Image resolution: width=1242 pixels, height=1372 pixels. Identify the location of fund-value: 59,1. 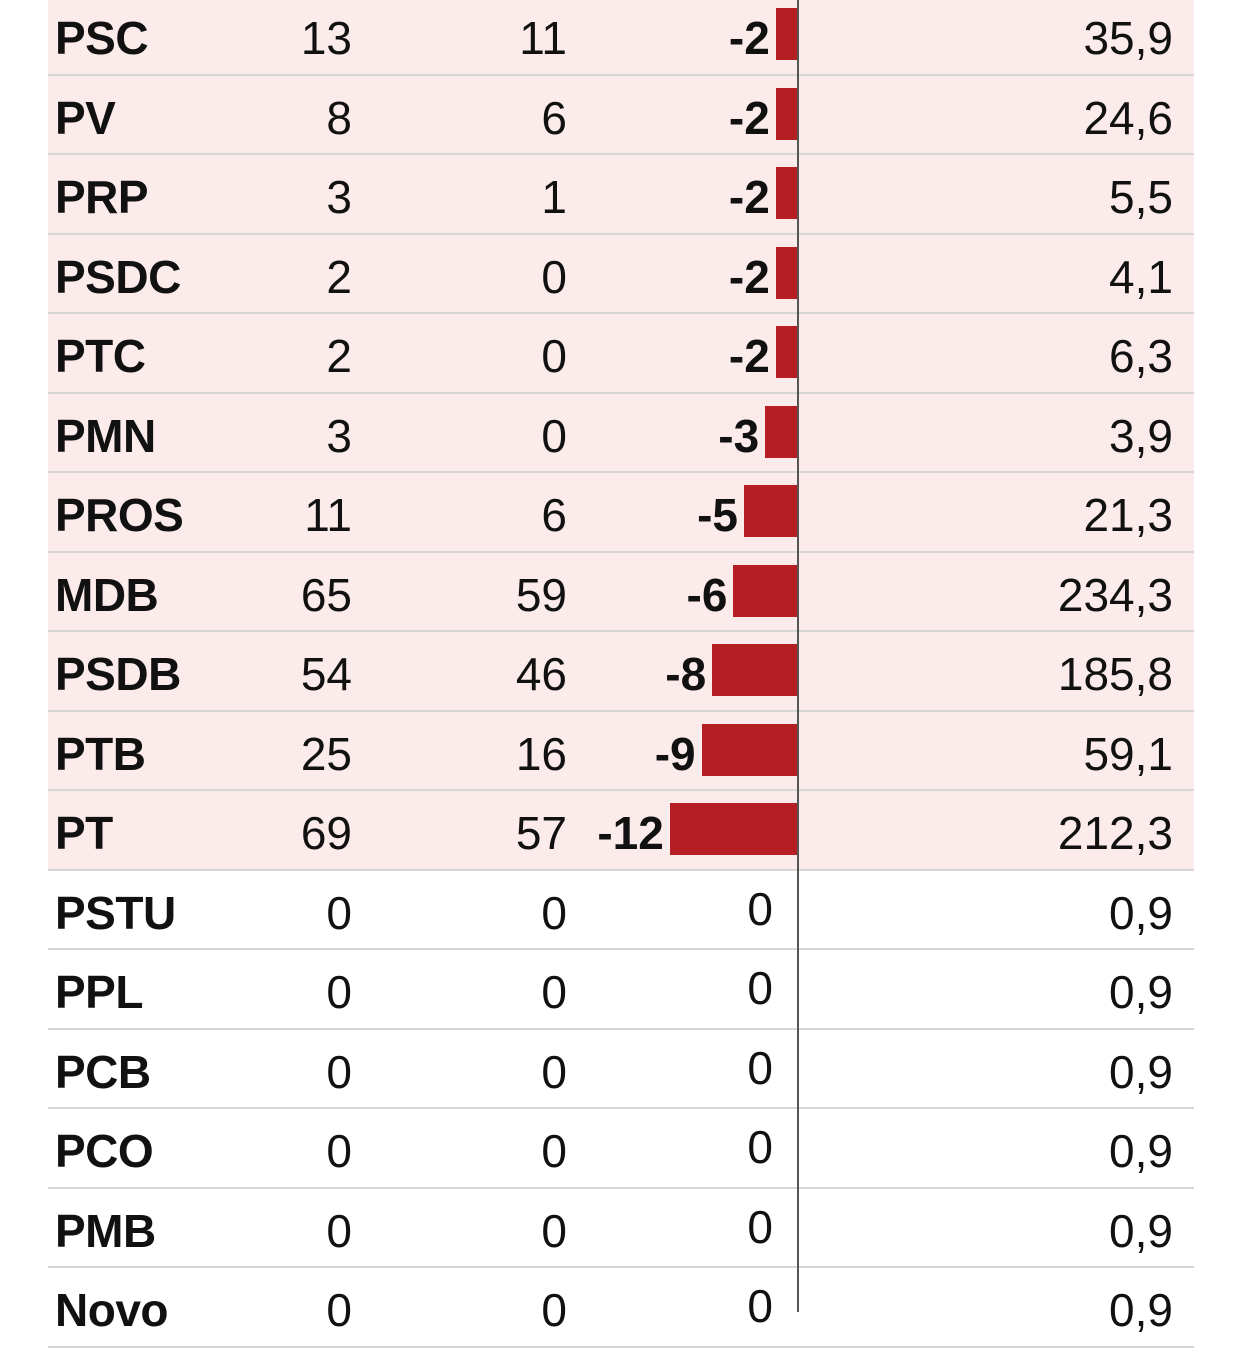
(1128, 753).